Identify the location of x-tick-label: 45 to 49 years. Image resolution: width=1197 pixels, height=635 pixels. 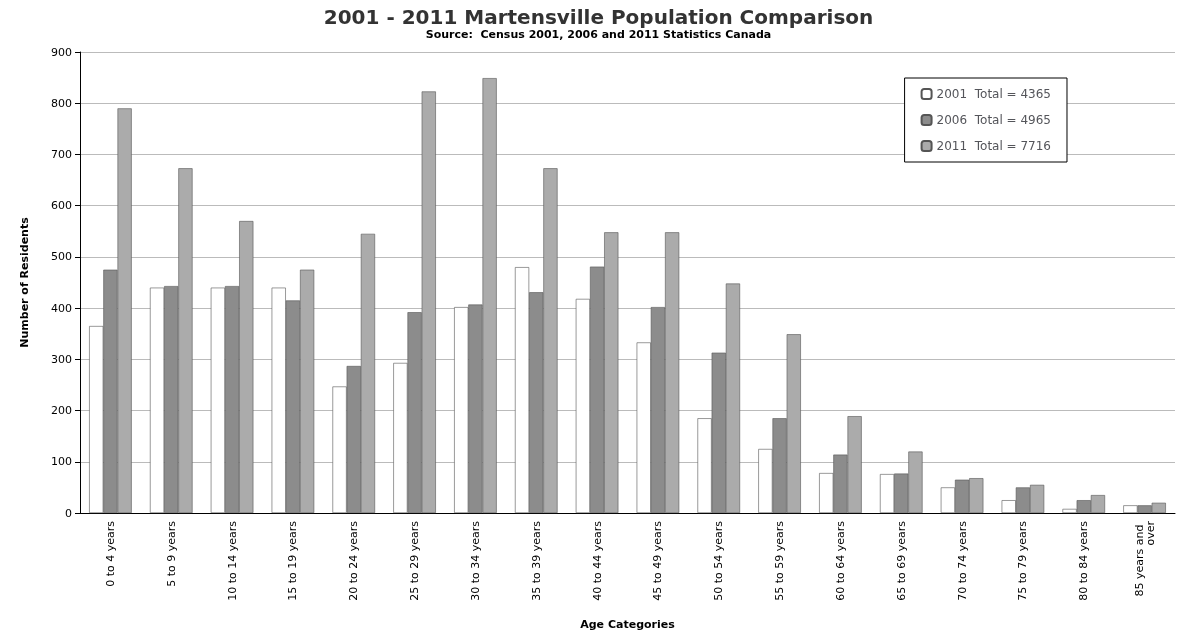
(658, 560).